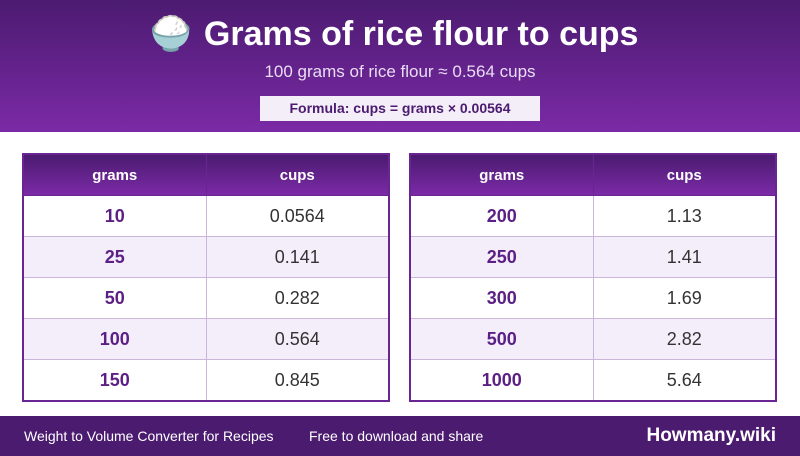 The image size is (800, 456). I want to click on icon: 🍚, so click(170, 34).